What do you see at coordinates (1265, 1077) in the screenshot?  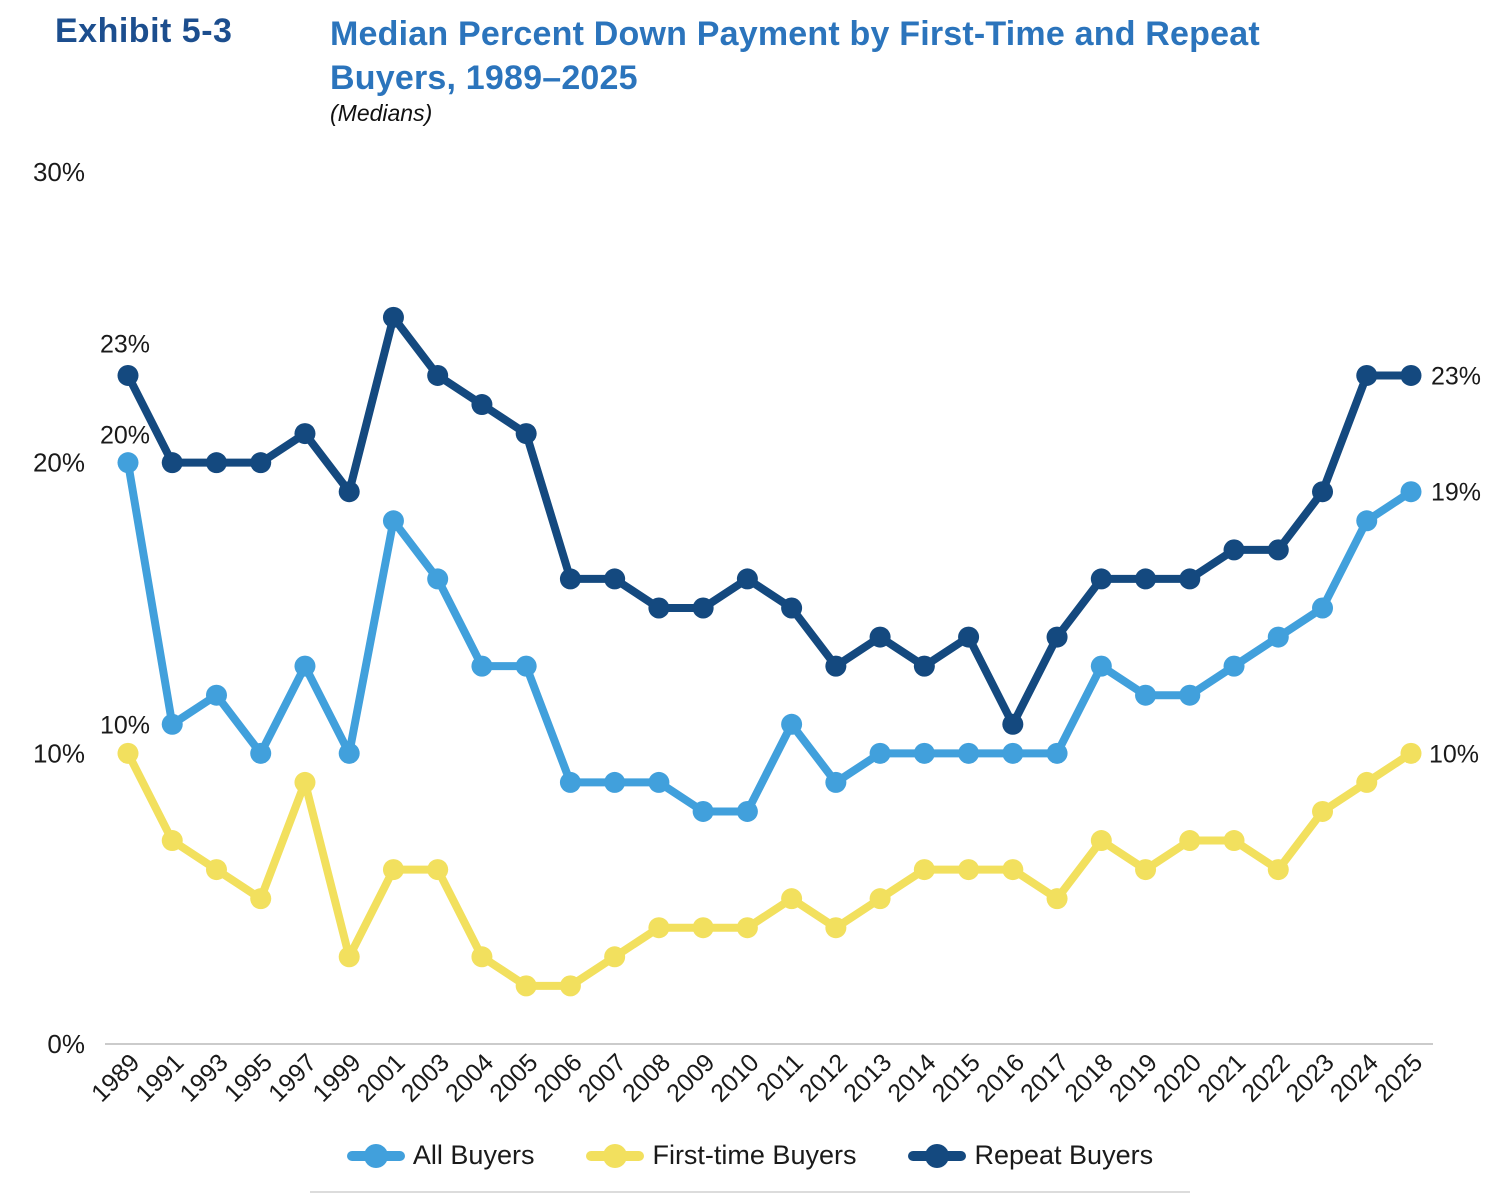 I see `x-tick-label: 2022` at bounding box center [1265, 1077].